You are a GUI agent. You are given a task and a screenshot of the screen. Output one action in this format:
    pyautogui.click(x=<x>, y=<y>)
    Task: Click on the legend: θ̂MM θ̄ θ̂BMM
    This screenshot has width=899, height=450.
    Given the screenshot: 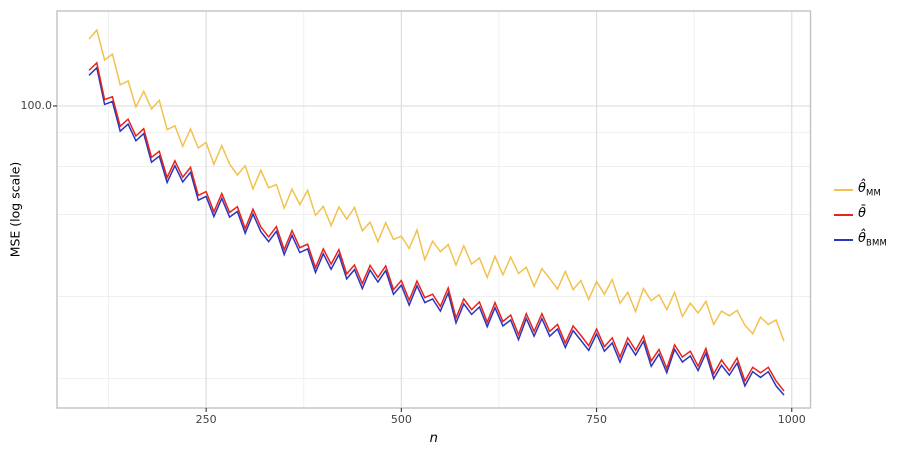 What is the action you would take?
    pyautogui.click(x=860, y=214)
    